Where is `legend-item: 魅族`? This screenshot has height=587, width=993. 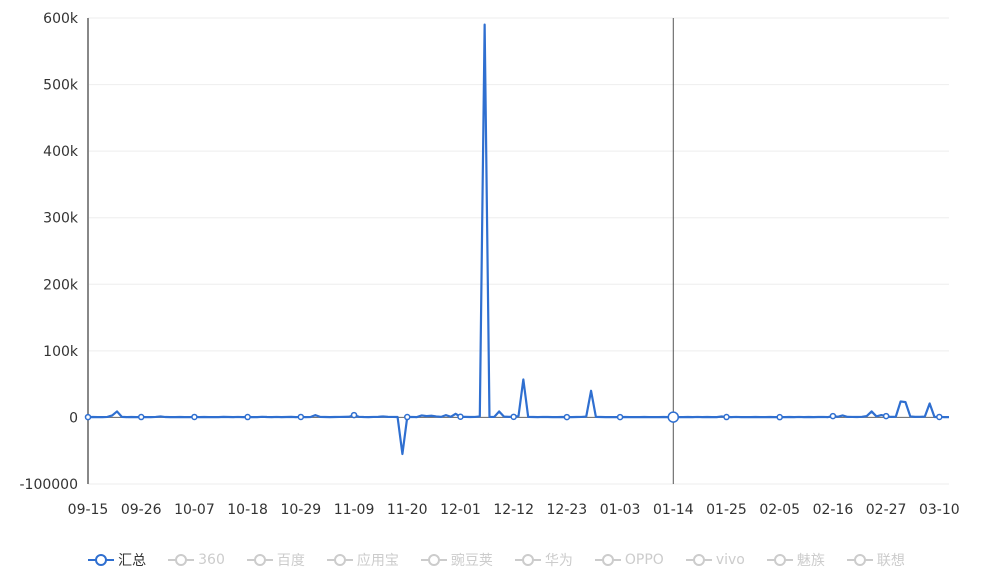 legend-item: 魅族 is located at coordinates (795, 560).